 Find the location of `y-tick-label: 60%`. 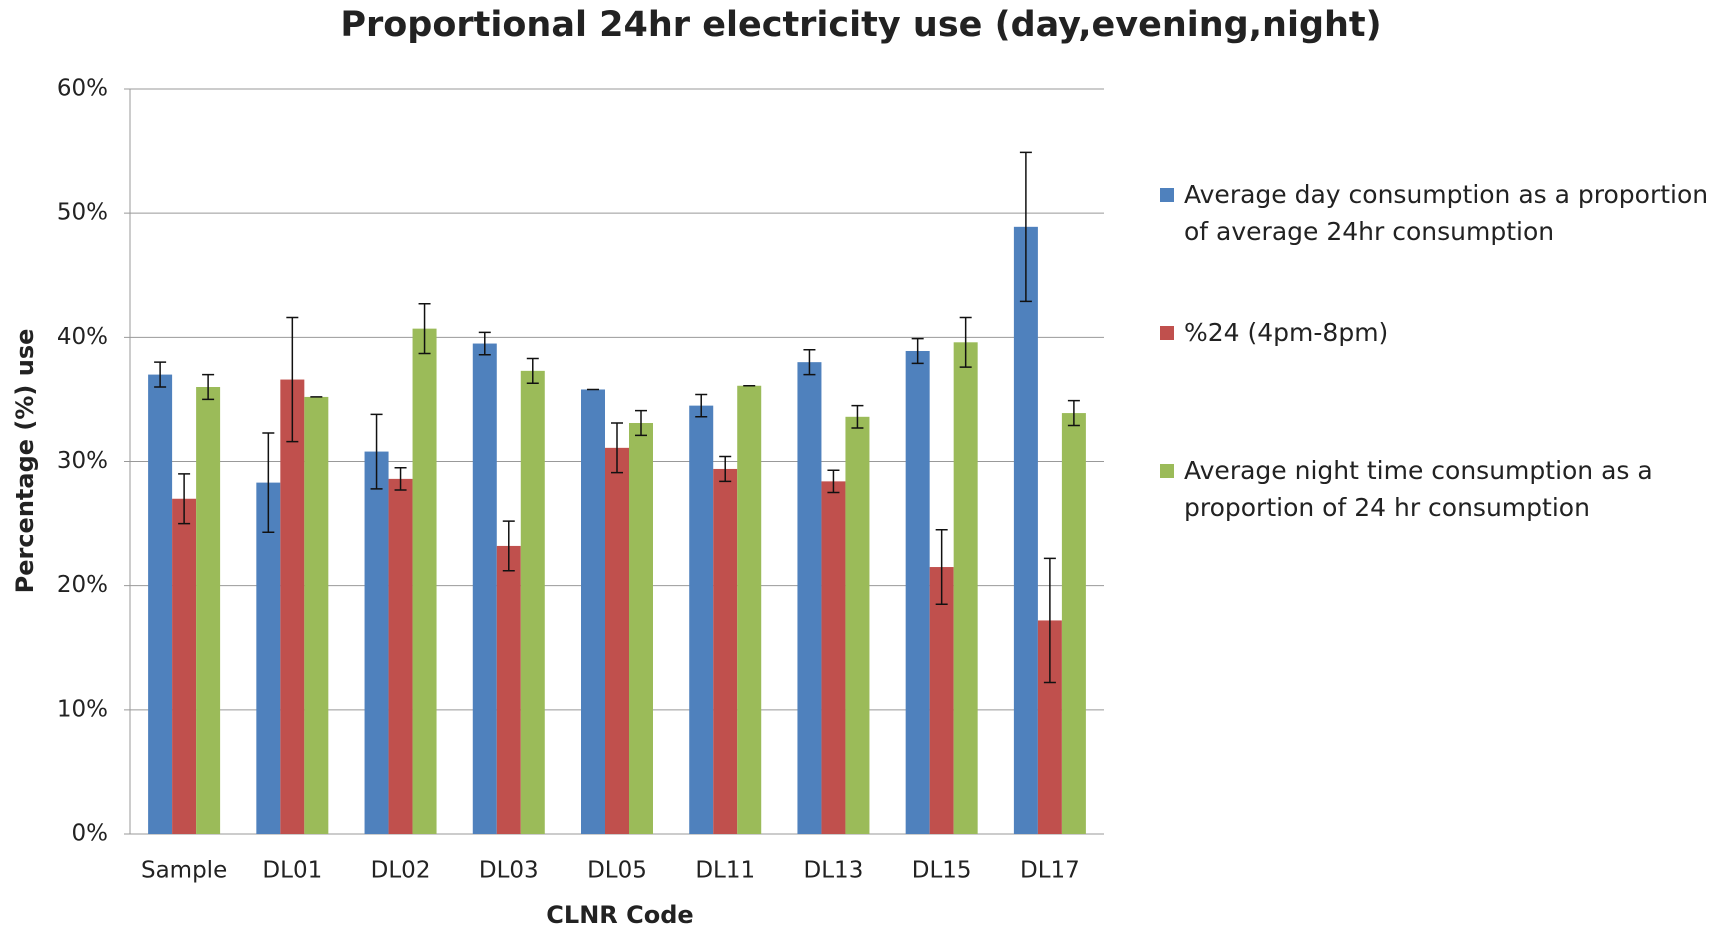

y-tick-label: 60% is located at coordinates (82, 89).